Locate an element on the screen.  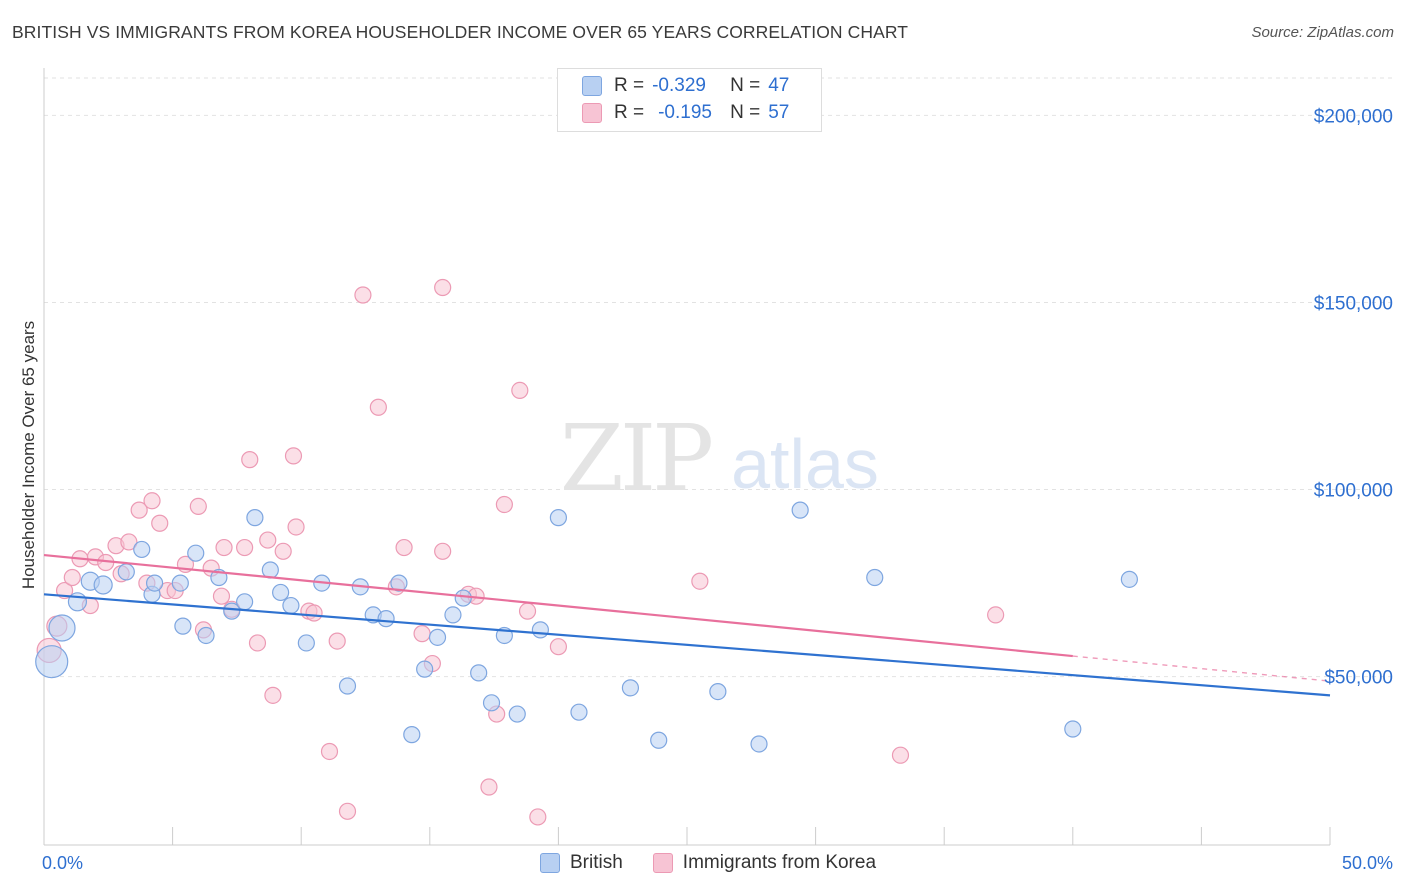
watermark-atlas: atlas is located at coordinates (805, 464).